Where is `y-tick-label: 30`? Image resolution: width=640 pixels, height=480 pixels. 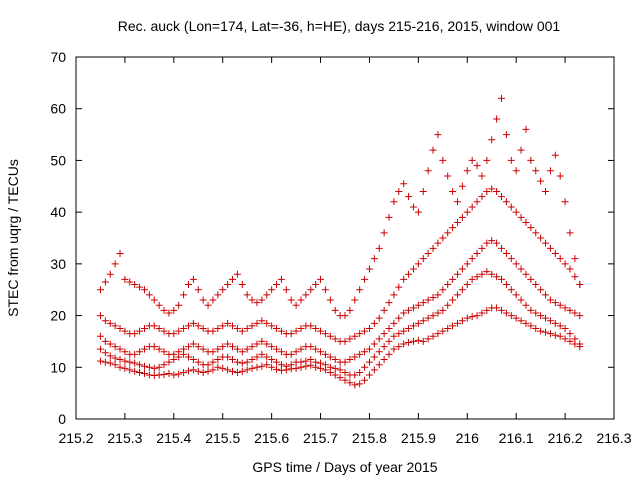
y-tick-label: 30 is located at coordinates (58, 264).